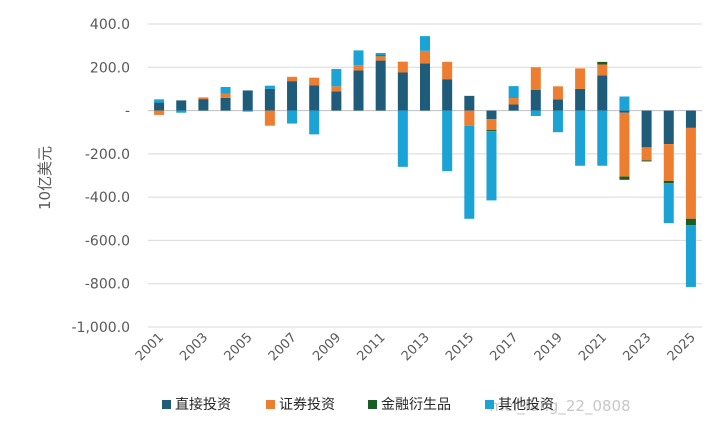 The height and width of the screenshot is (436, 724). Describe the element at coordinates (45, 178) in the screenshot. I see `y-axis-label: 10亿美元` at that location.